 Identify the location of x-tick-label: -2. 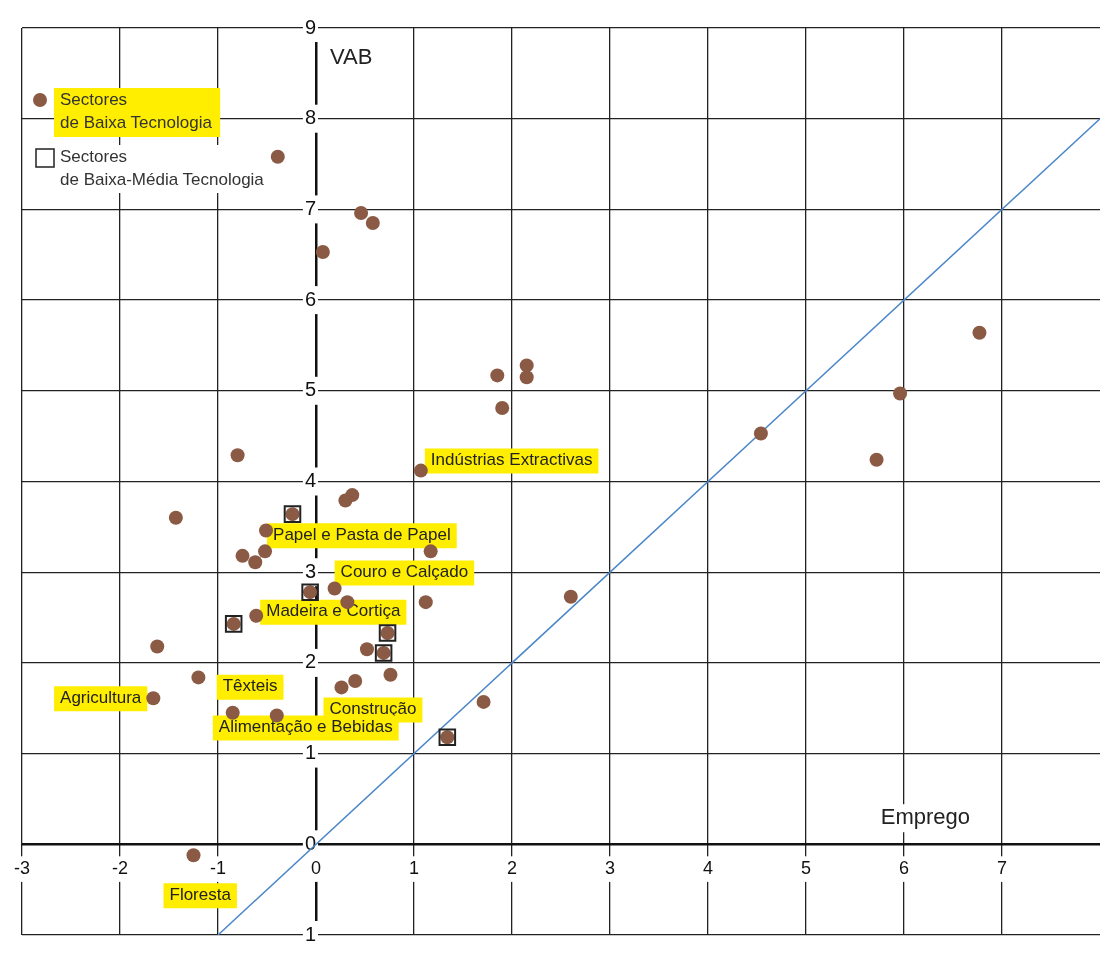
(120, 868).